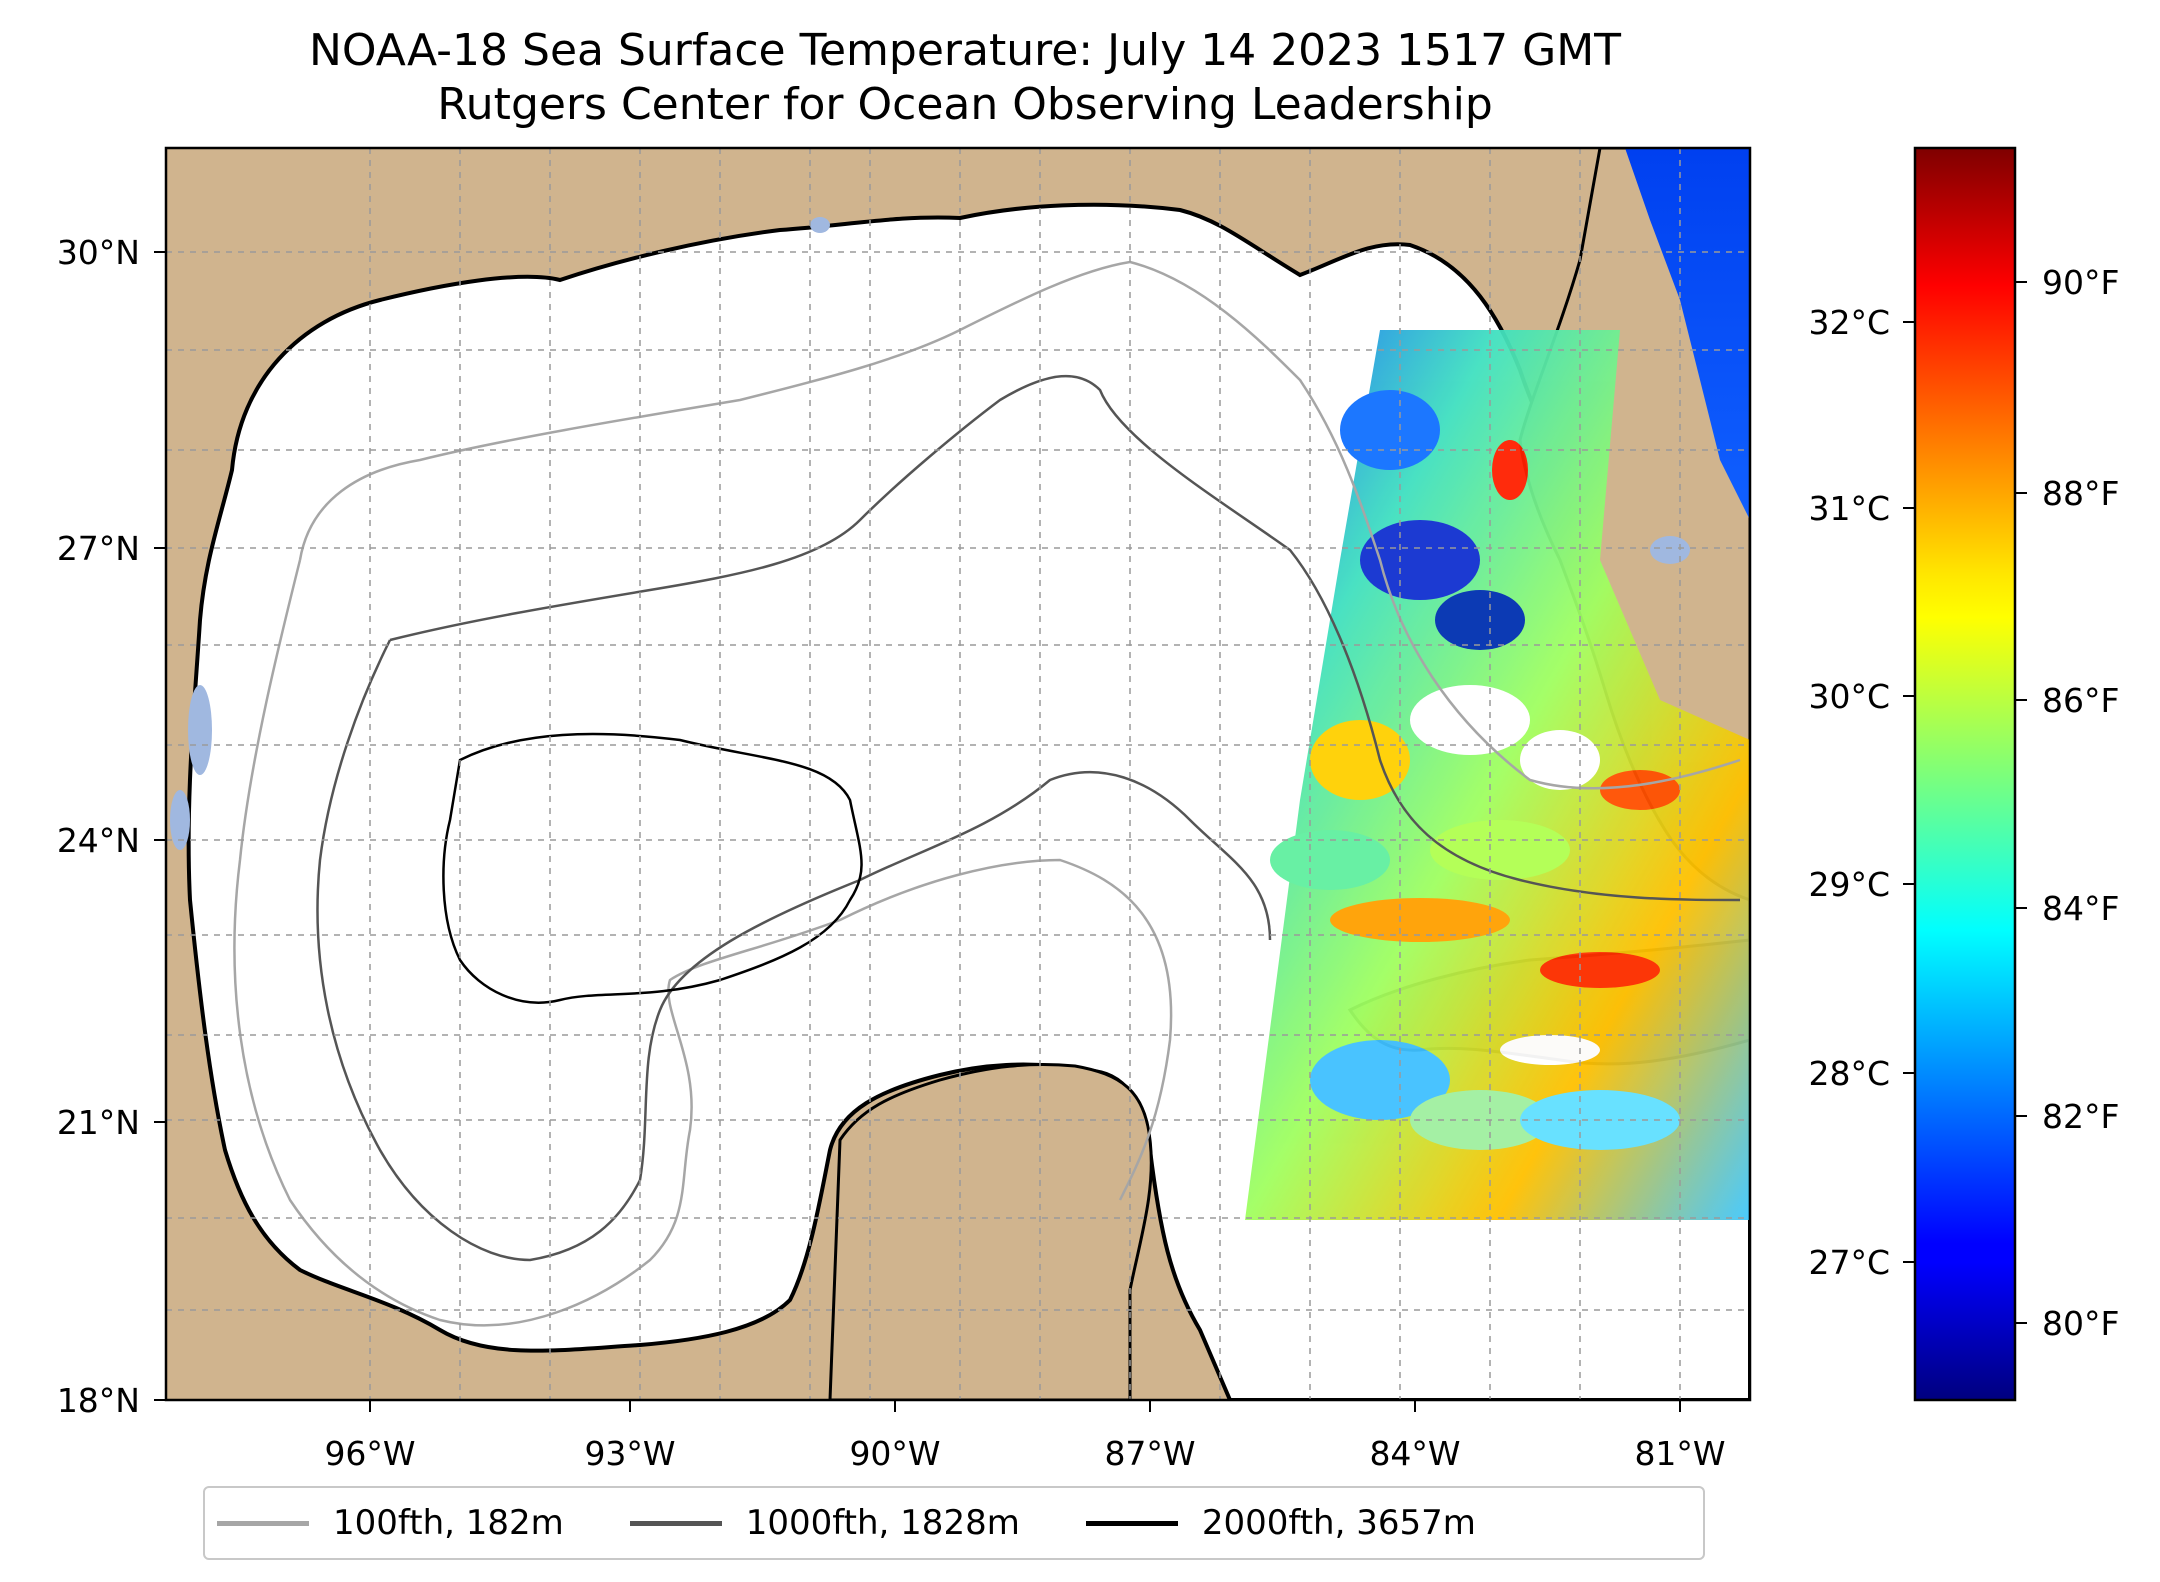 The image size is (2160, 1582). Describe the element at coordinates (2080, 1323) in the screenshot. I see `fahrenheit-tick-label: 80°F` at that location.